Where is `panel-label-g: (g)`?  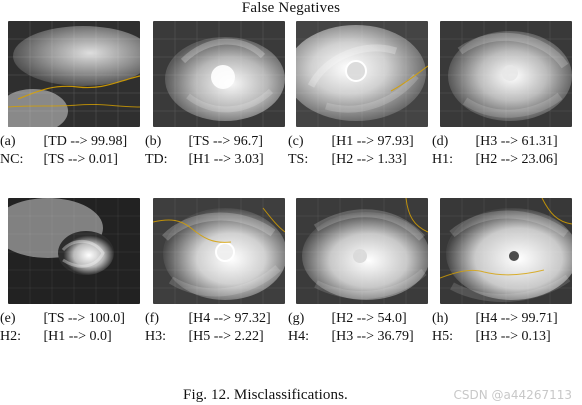
panel-label-g: (g) is located at coordinates (296, 318).